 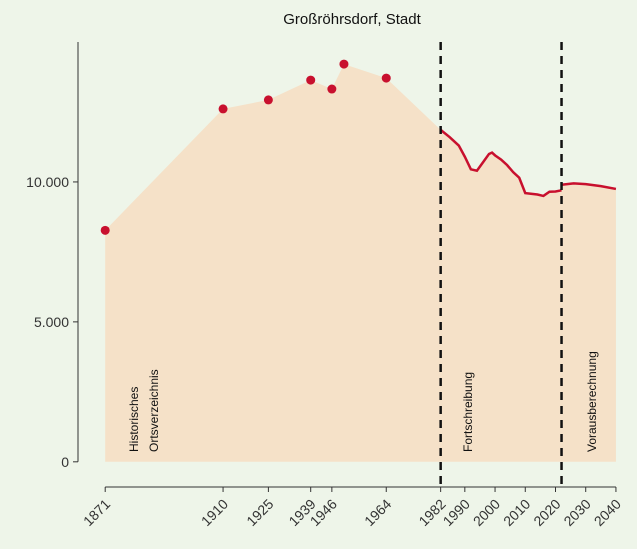 What do you see at coordinates (51, 322) in the screenshot?
I see `y-tick-label: 5.000` at bounding box center [51, 322].